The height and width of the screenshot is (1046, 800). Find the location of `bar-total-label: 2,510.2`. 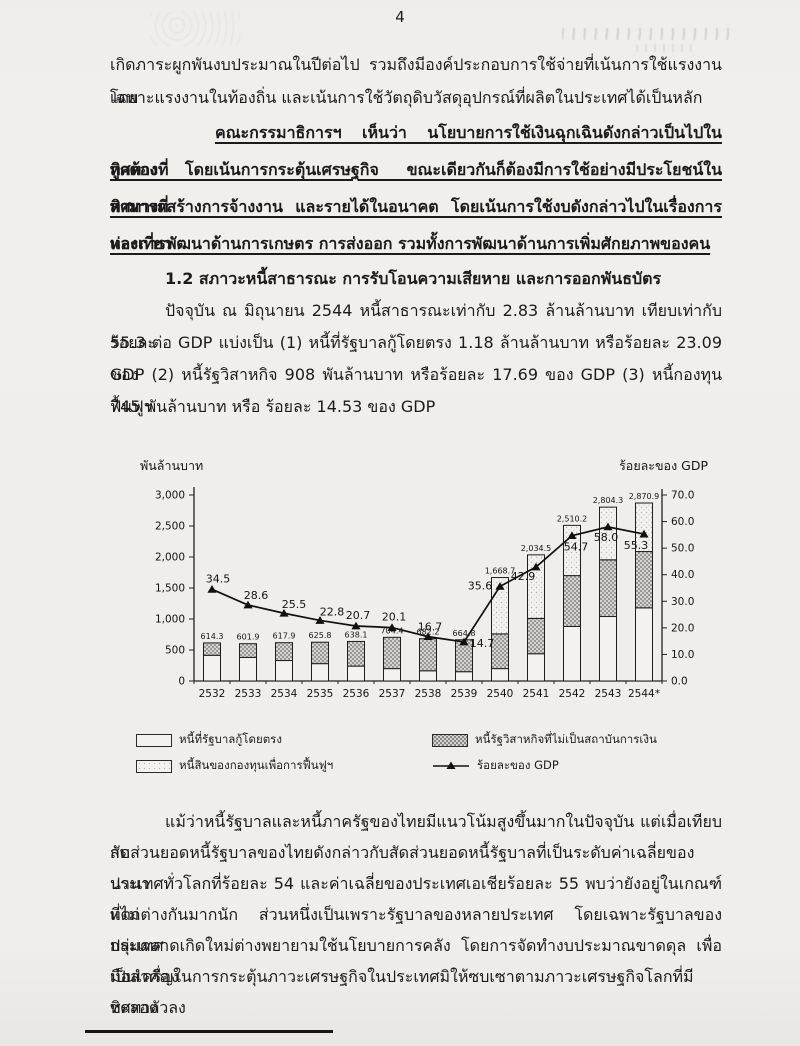

bar-total-label: 2,510.2 is located at coordinates (572, 518).